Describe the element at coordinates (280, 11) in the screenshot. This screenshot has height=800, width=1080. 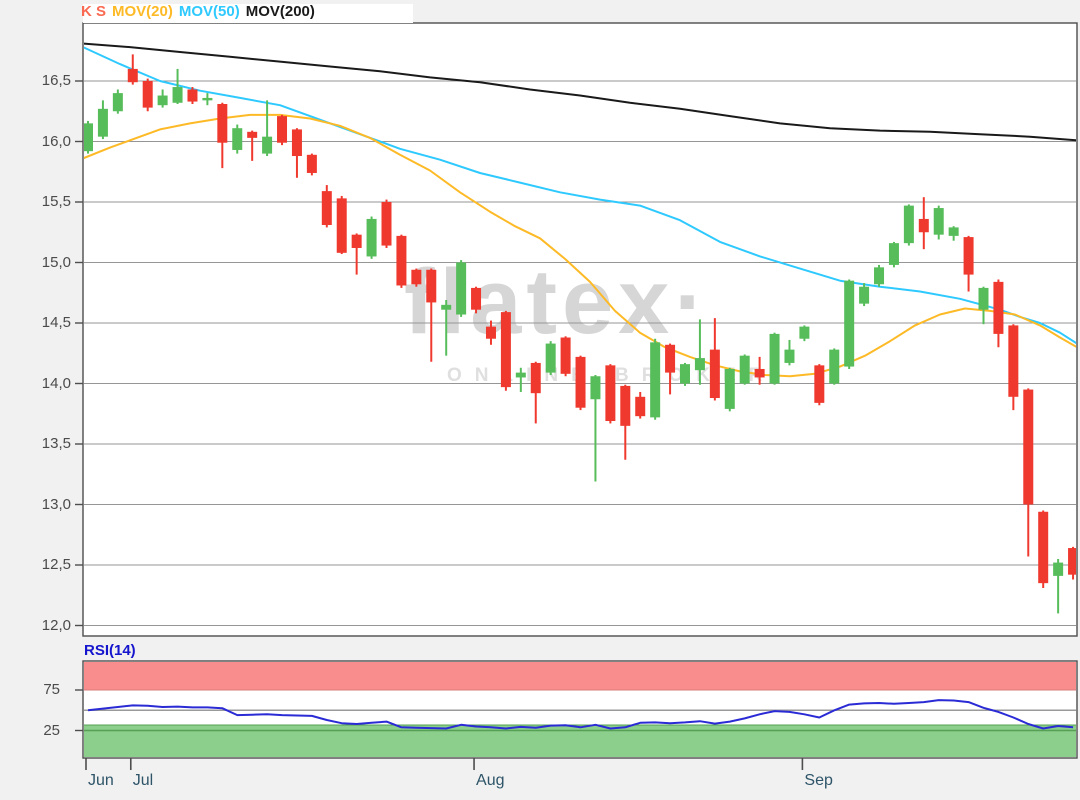
I see `legend-item: MOV(200)` at that location.